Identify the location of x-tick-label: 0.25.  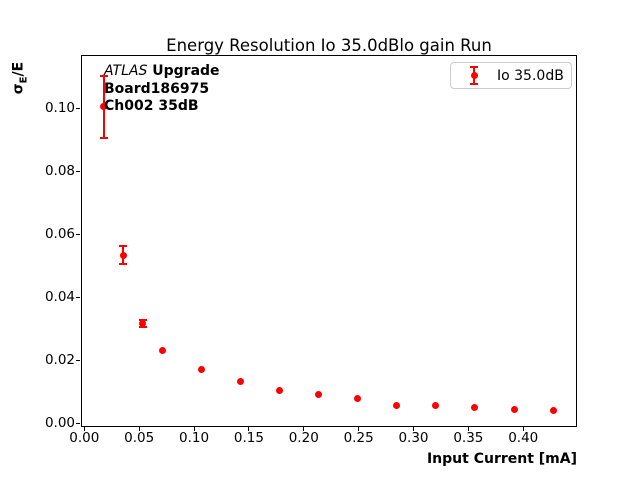
(358, 438).